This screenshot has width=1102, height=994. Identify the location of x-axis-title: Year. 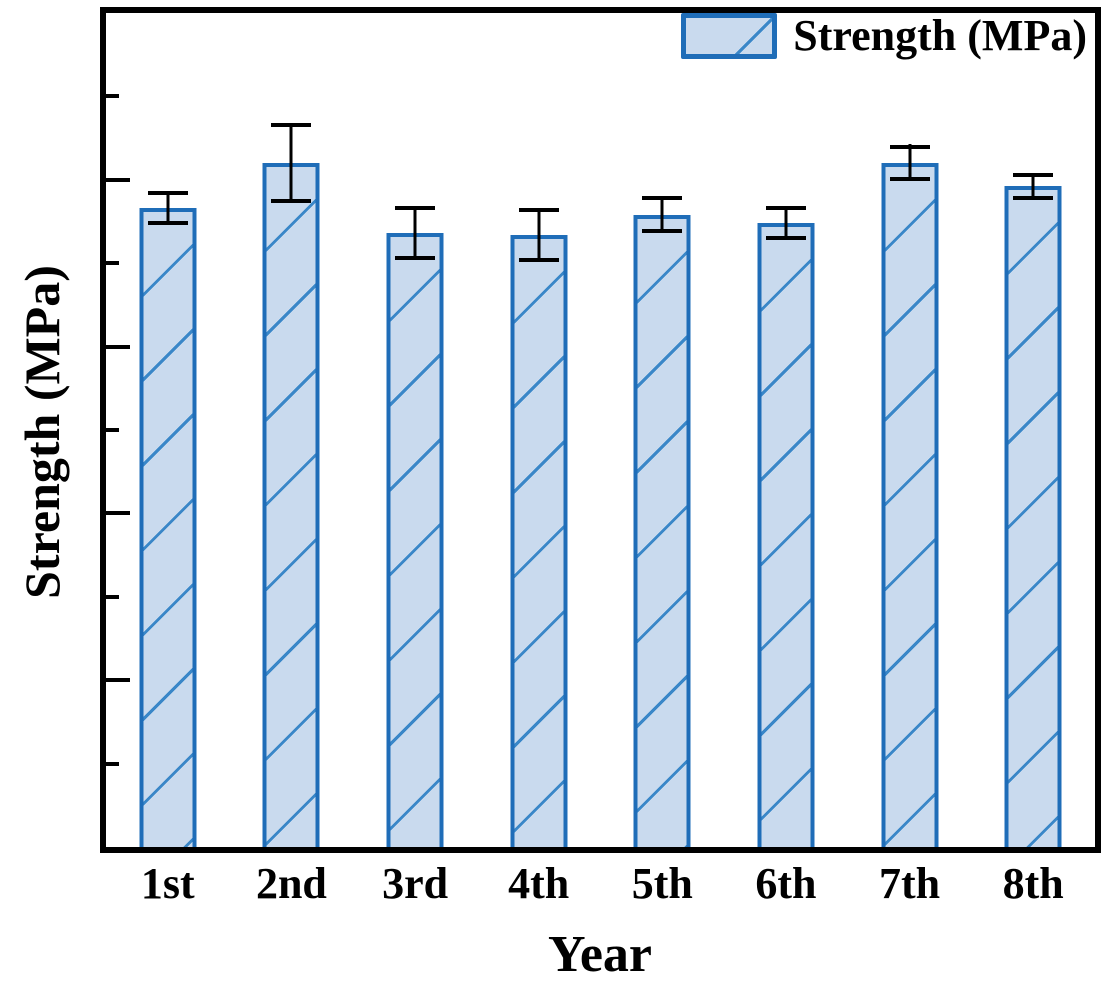
(600, 954).